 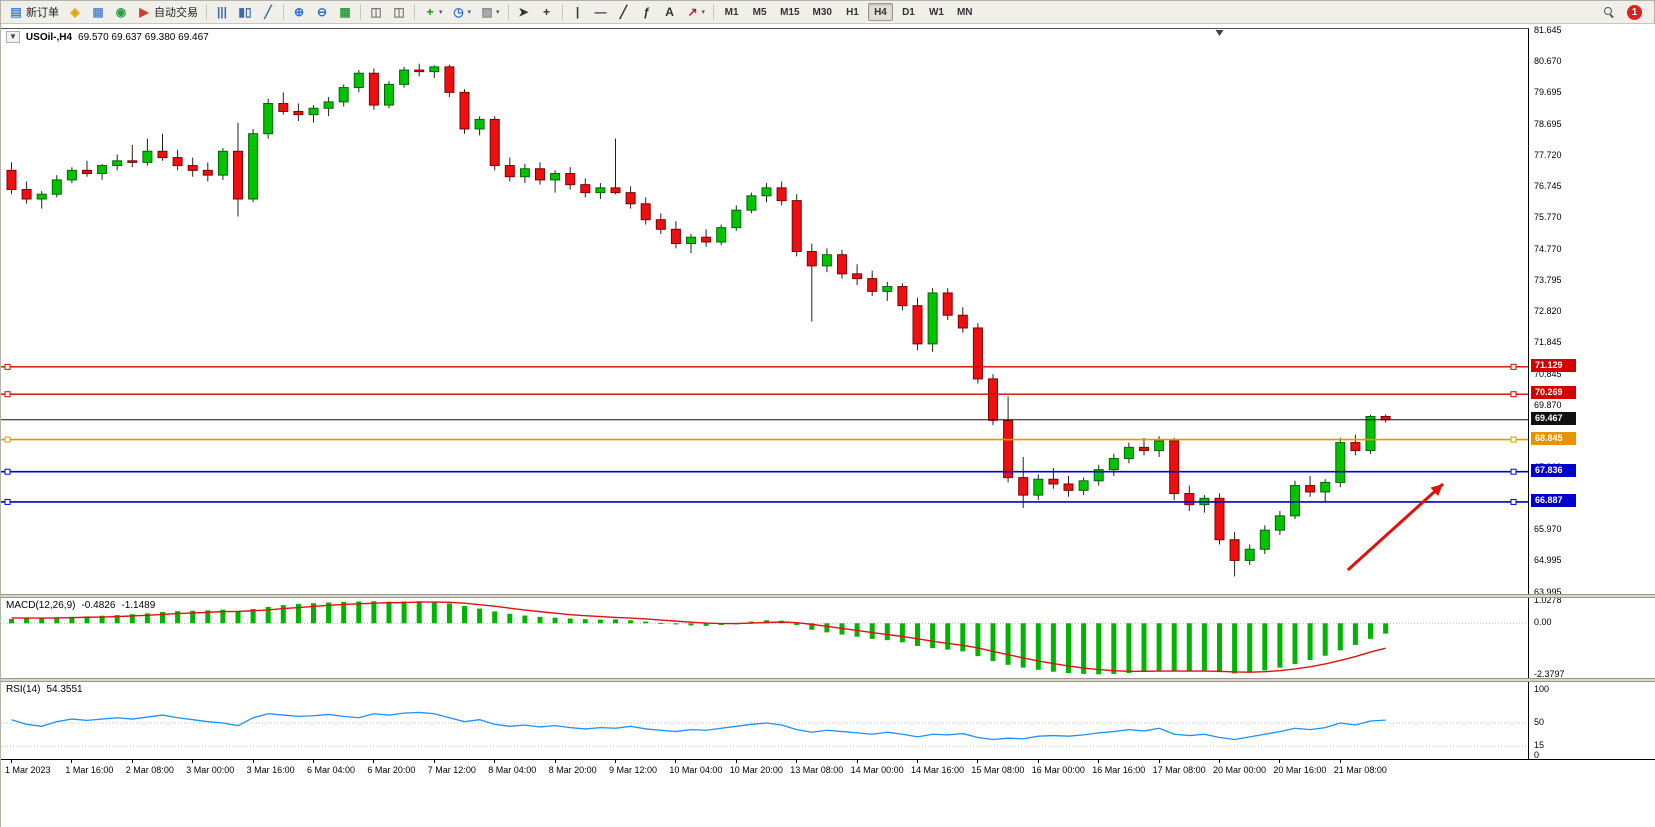 What do you see at coordinates (696, 12) in the screenshot?
I see `arrows-button: ↗ ▾` at bounding box center [696, 12].